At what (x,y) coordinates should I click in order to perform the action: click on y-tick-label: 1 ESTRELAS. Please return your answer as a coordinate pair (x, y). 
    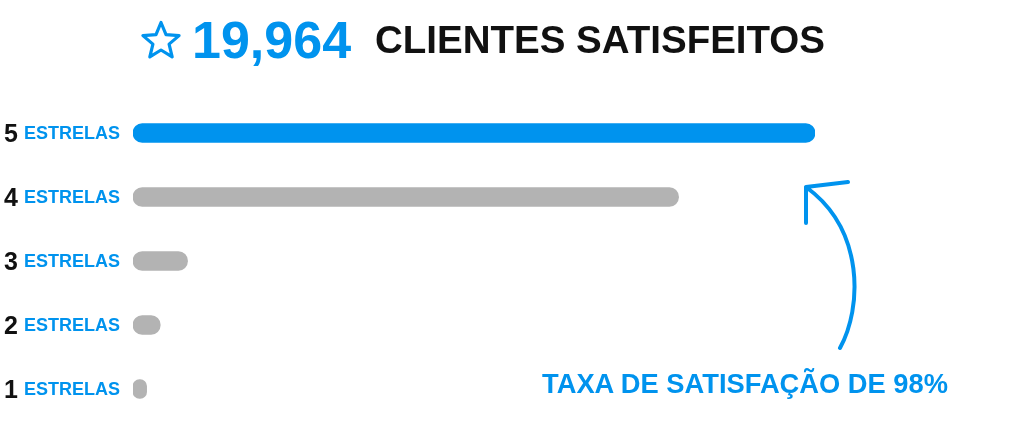
    Looking at the image, I should click on (62, 388).